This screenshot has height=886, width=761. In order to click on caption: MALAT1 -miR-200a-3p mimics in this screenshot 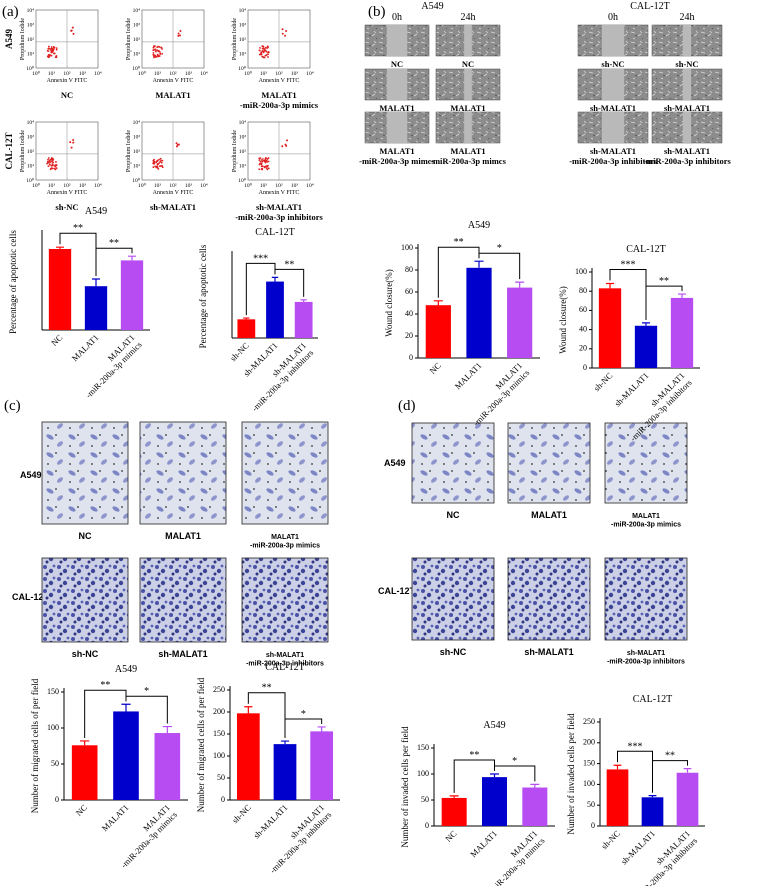, I will do `click(285, 541)`.